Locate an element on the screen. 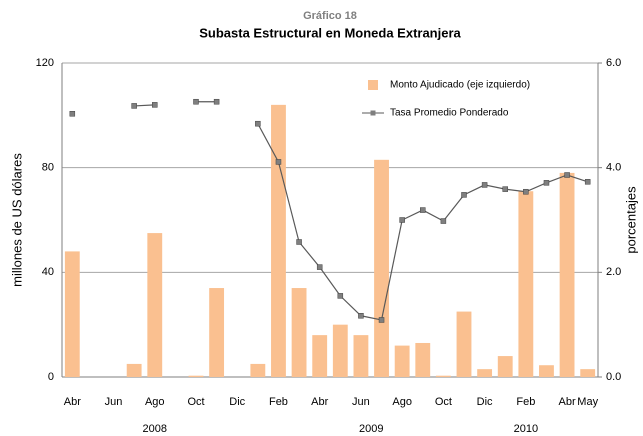 This screenshot has width=643, height=436. y2-tick-label: 4.0 is located at coordinates (613, 168).